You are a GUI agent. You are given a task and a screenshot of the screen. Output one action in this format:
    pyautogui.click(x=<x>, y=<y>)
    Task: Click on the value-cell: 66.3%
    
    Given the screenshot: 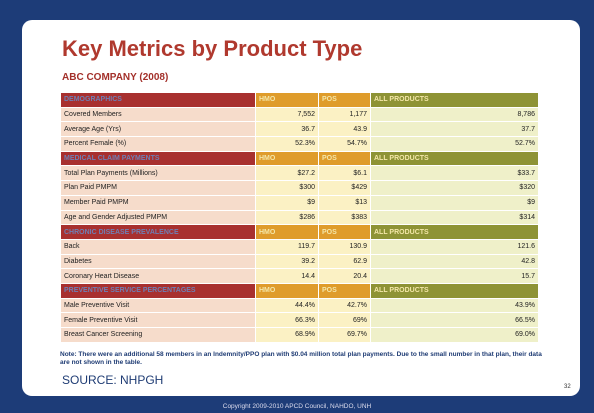 What is the action you would take?
    pyautogui.click(x=287, y=320)
    